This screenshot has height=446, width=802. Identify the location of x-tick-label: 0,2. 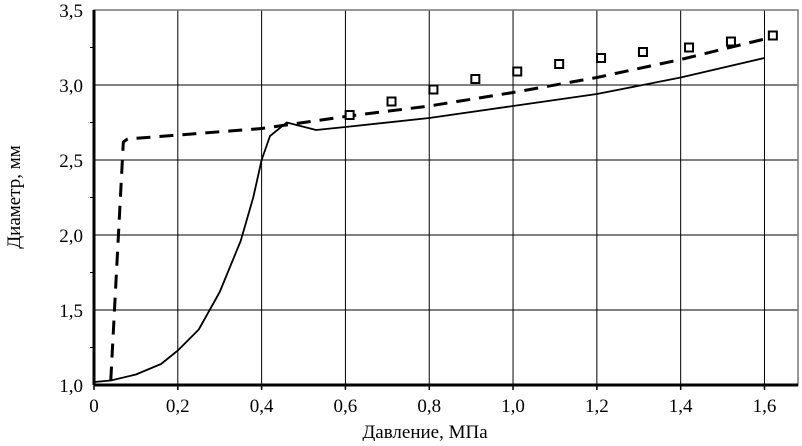
(178, 406).